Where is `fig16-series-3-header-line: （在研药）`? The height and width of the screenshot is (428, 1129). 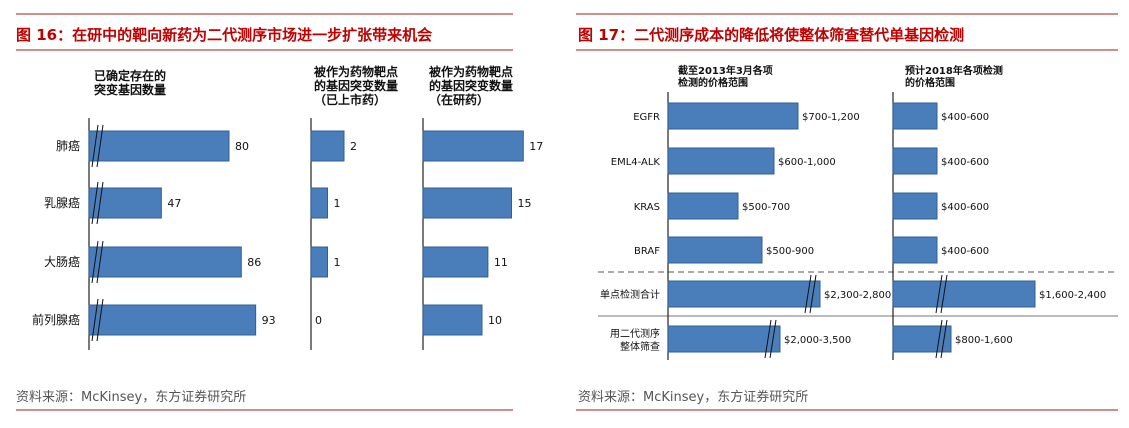
fig16-series-3-header-line: （在研药） is located at coordinates (459, 99).